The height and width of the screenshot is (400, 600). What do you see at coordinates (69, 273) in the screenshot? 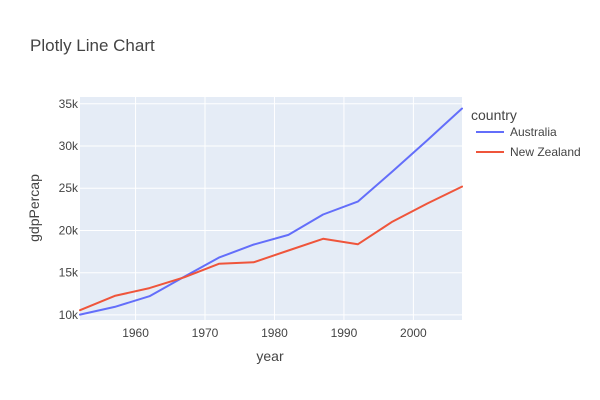
I see `y-tick-label: 15k` at bounding box center [69, 273].